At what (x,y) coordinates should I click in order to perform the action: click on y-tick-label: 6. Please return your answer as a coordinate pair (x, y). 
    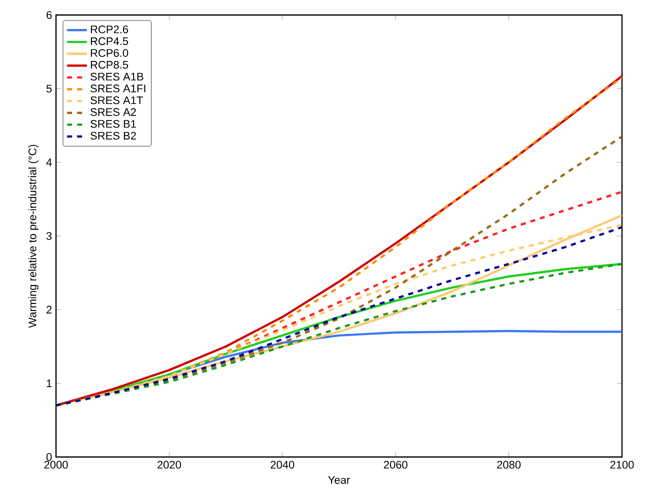
    Looking at the image, I should click on (49, 15).